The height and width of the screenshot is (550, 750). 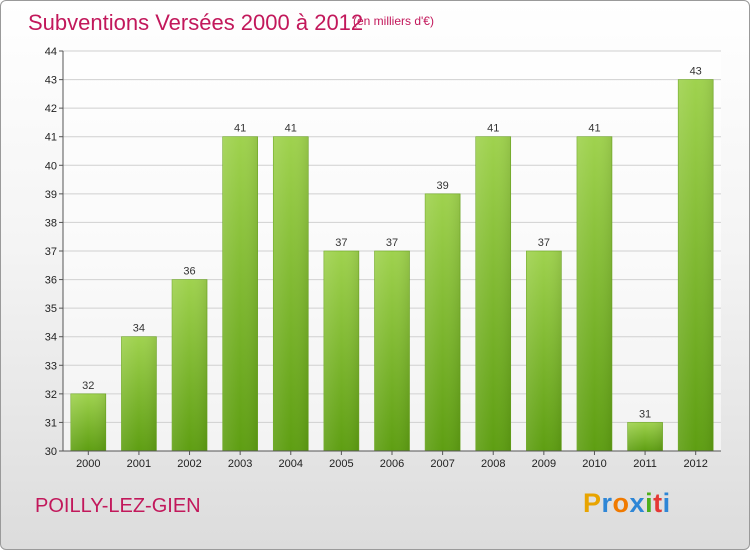 I want to click on bar-value-label: 43, so click(x=696, y=72).